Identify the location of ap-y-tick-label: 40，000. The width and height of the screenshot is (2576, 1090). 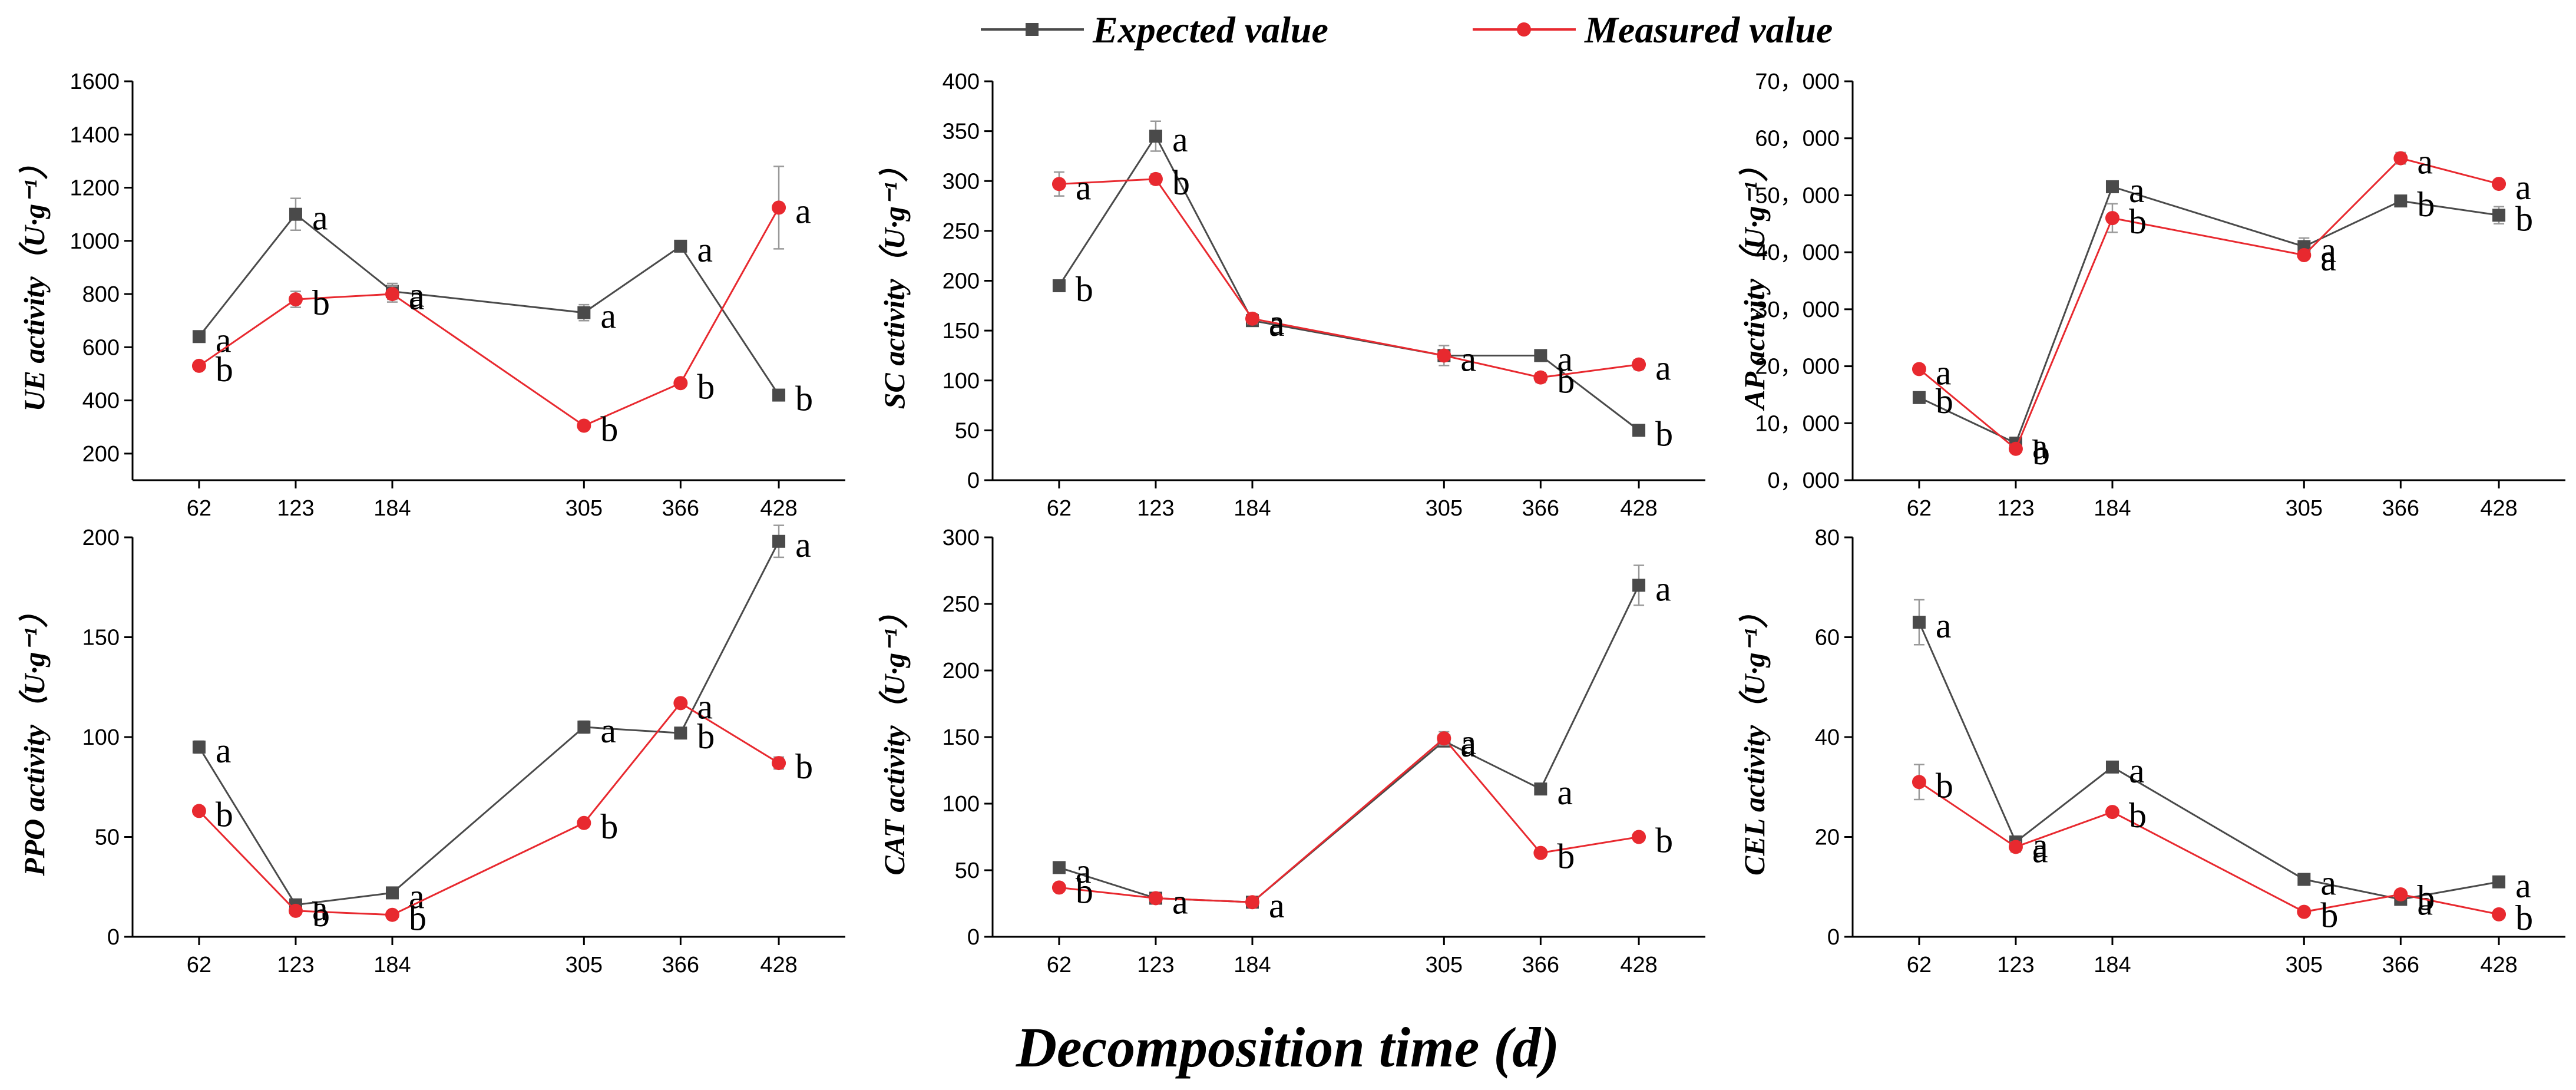
(1797, 252).